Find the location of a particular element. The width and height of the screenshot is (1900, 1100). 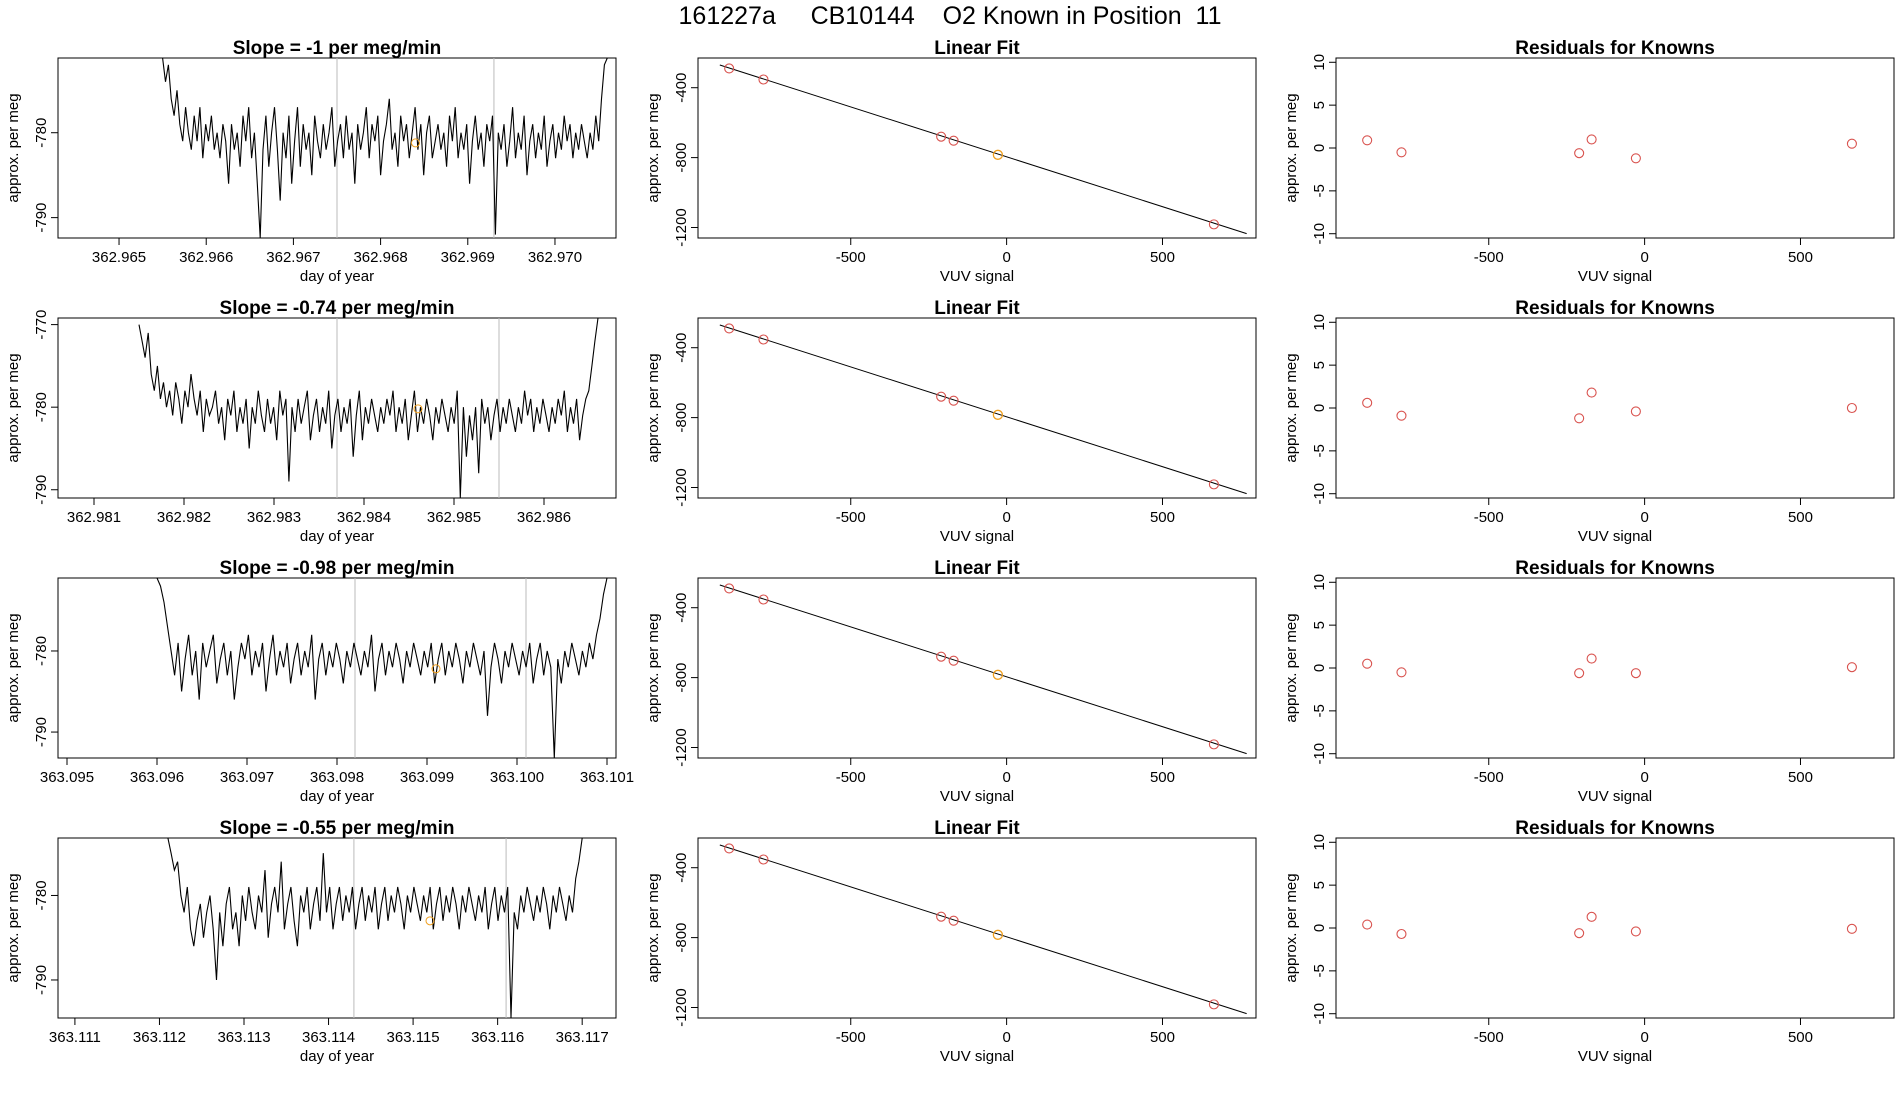

r2-residuals-y-tick-label: 0 is located at coordinates (1319, 668).